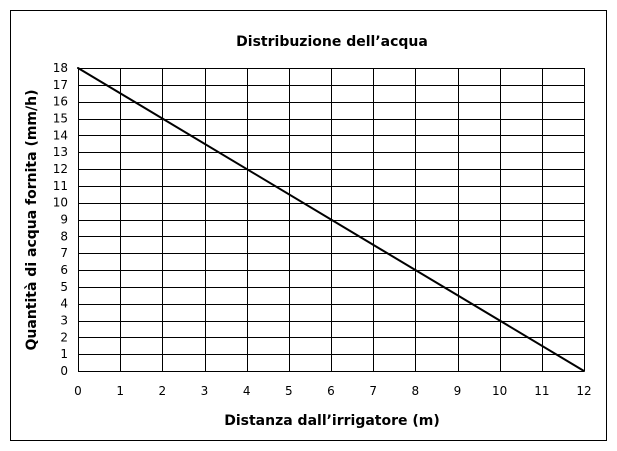 The image size is (617, 451). Describe the element at coordinates (64, 371) in the screenshot. I see `y-tick-label-0: 0` at that location.